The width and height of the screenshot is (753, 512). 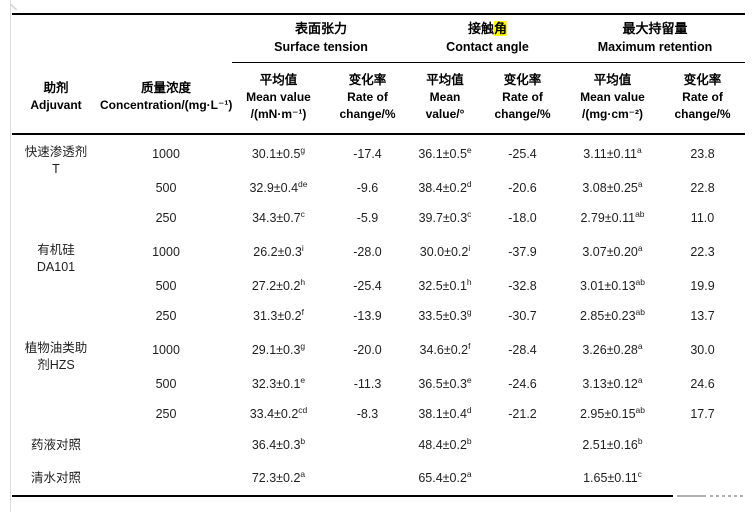 What do you see at coordinates (303, 409) in the screenshot?
I see `significance-letter: cd` at bounding box center [303, 409].